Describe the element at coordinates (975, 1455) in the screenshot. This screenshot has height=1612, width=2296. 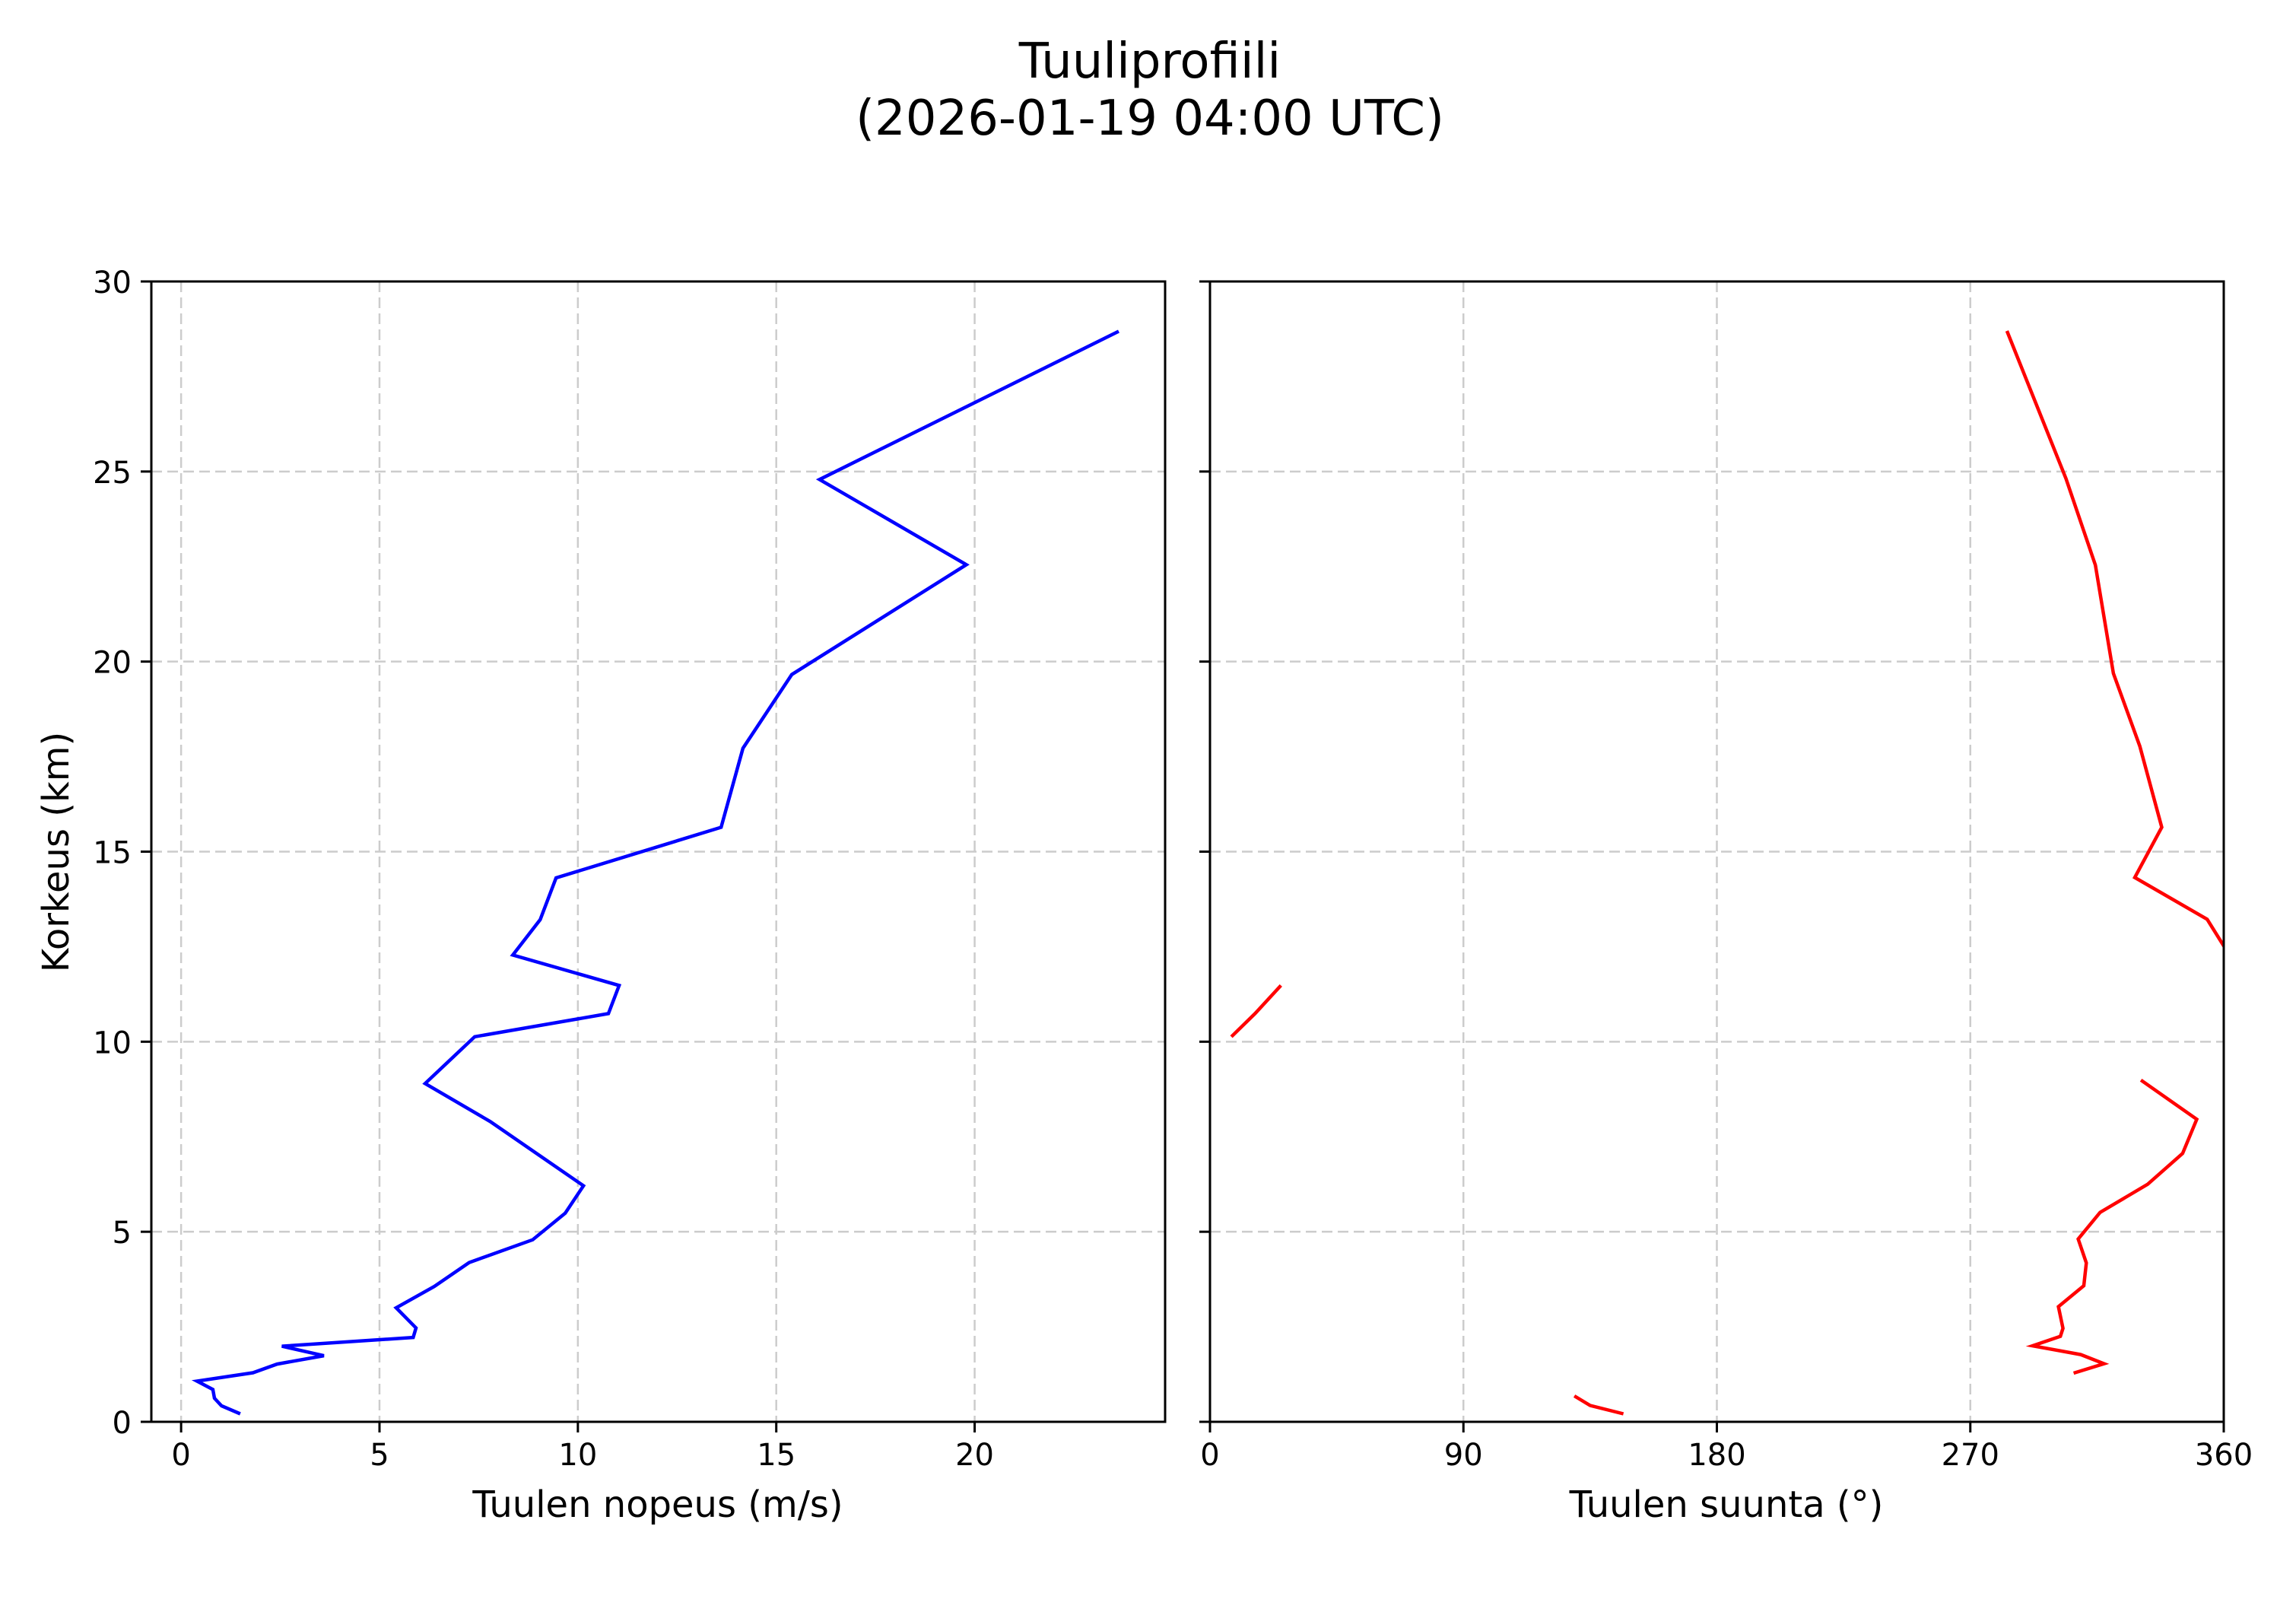
I see `x-tick-label: 20` at that location.